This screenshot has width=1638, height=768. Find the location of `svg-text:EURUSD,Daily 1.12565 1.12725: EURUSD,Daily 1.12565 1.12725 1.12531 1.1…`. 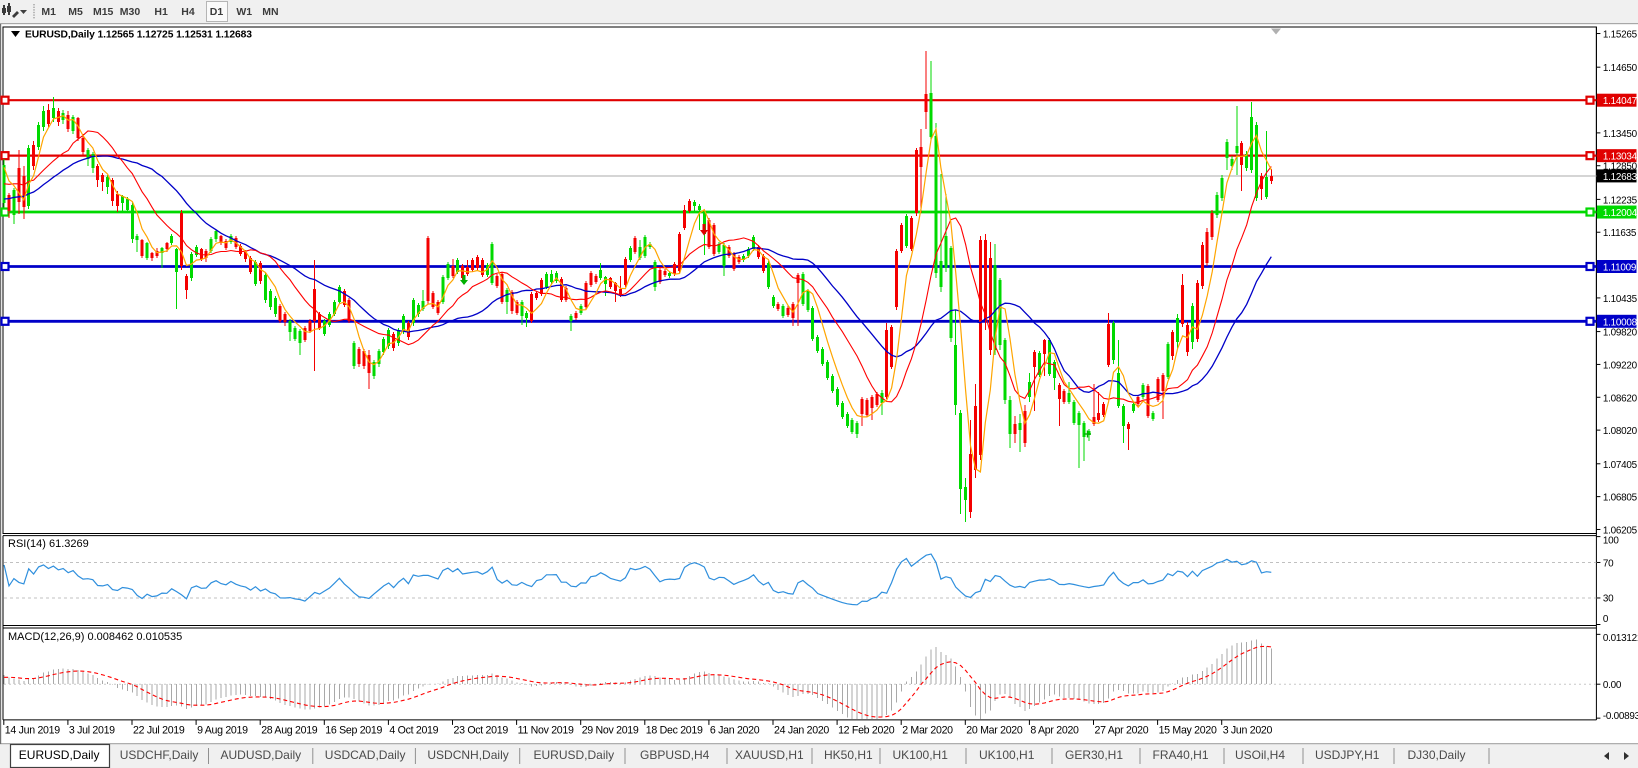

svg-text:EURUSD,Daily 1.12565 1.12725: EURUSD,Daily 1.12565 1.12725 1.12531 1.1… is located at coordinates (138, 35).